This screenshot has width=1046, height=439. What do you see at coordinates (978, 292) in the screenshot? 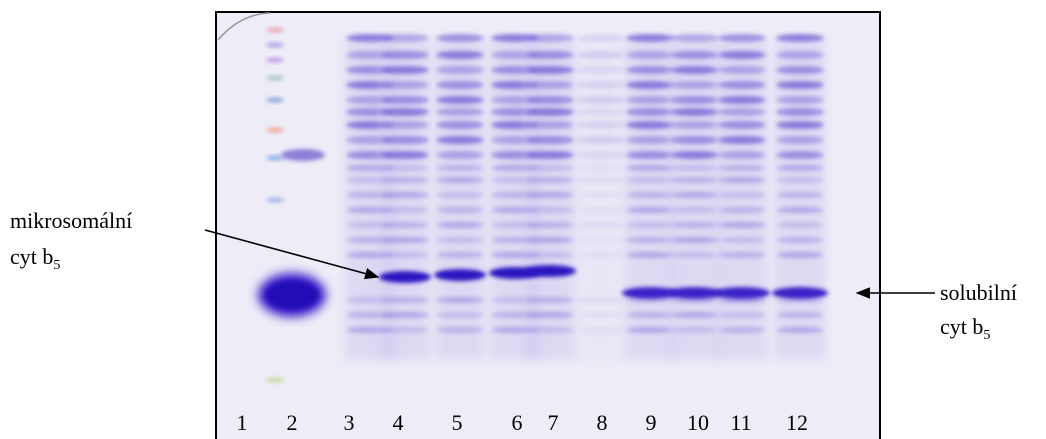
I see `annotation: solubilní` at bounding box center [978, 292].